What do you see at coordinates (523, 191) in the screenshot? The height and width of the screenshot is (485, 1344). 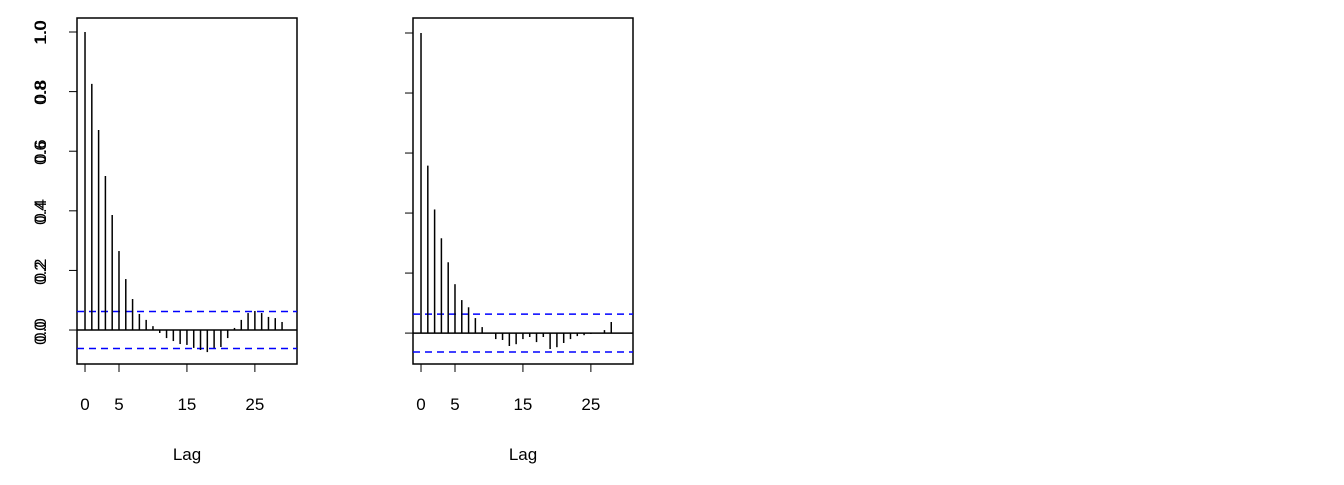 I see `plot-box` at bounding box center [523, 191].